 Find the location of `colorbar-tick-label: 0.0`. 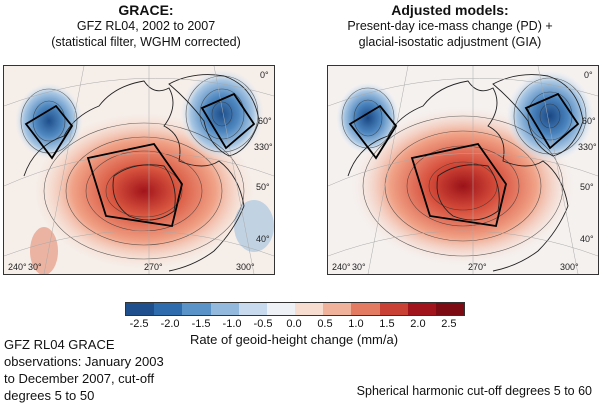

colorbar-tick-label: 0.0 is located at coordinates (294, 324).